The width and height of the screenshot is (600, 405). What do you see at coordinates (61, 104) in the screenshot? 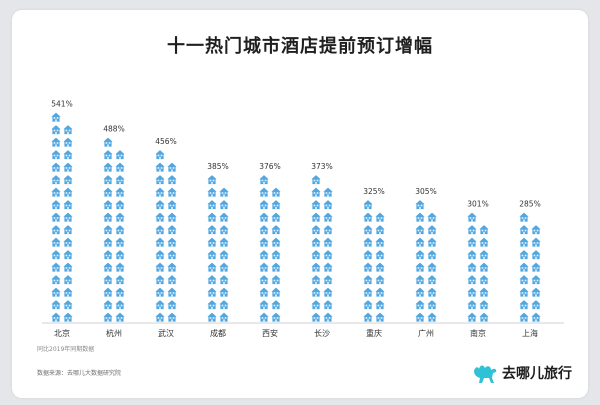
I see `data-label: 541%` at bounding box center [61, 104].